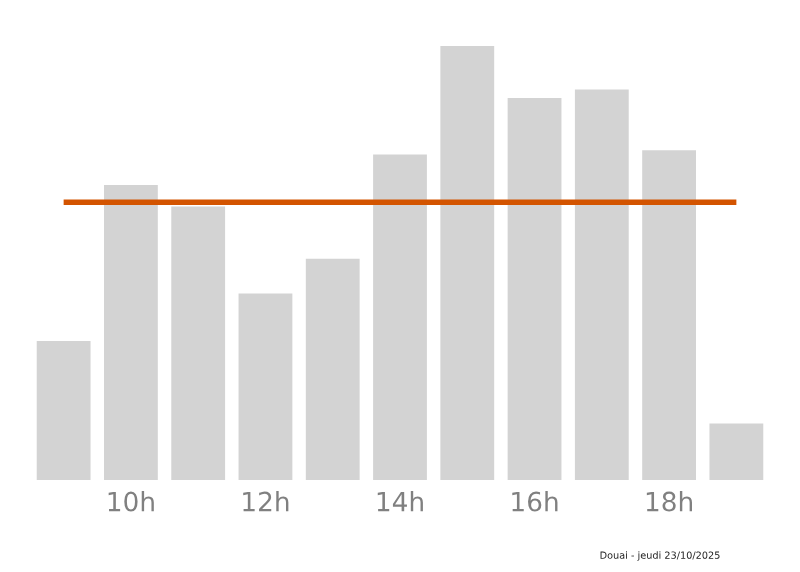  I want to click on x-tick-label: 12h, so click(266, 501).